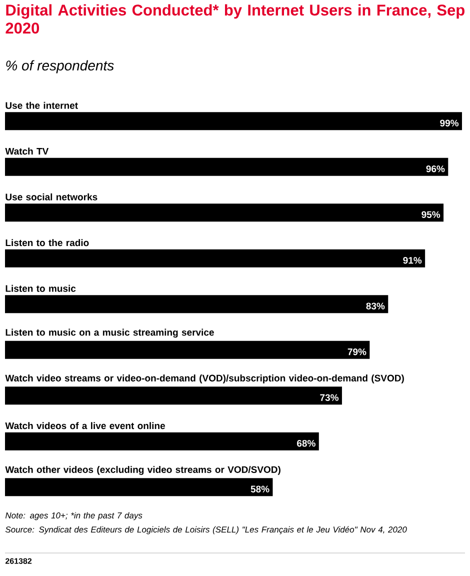 The height and width of the screenshot is (576, 470). Describe the element at coordinates (60, 67) in the screenshot. I see `chart-subtitle: % of respondents` at that location.